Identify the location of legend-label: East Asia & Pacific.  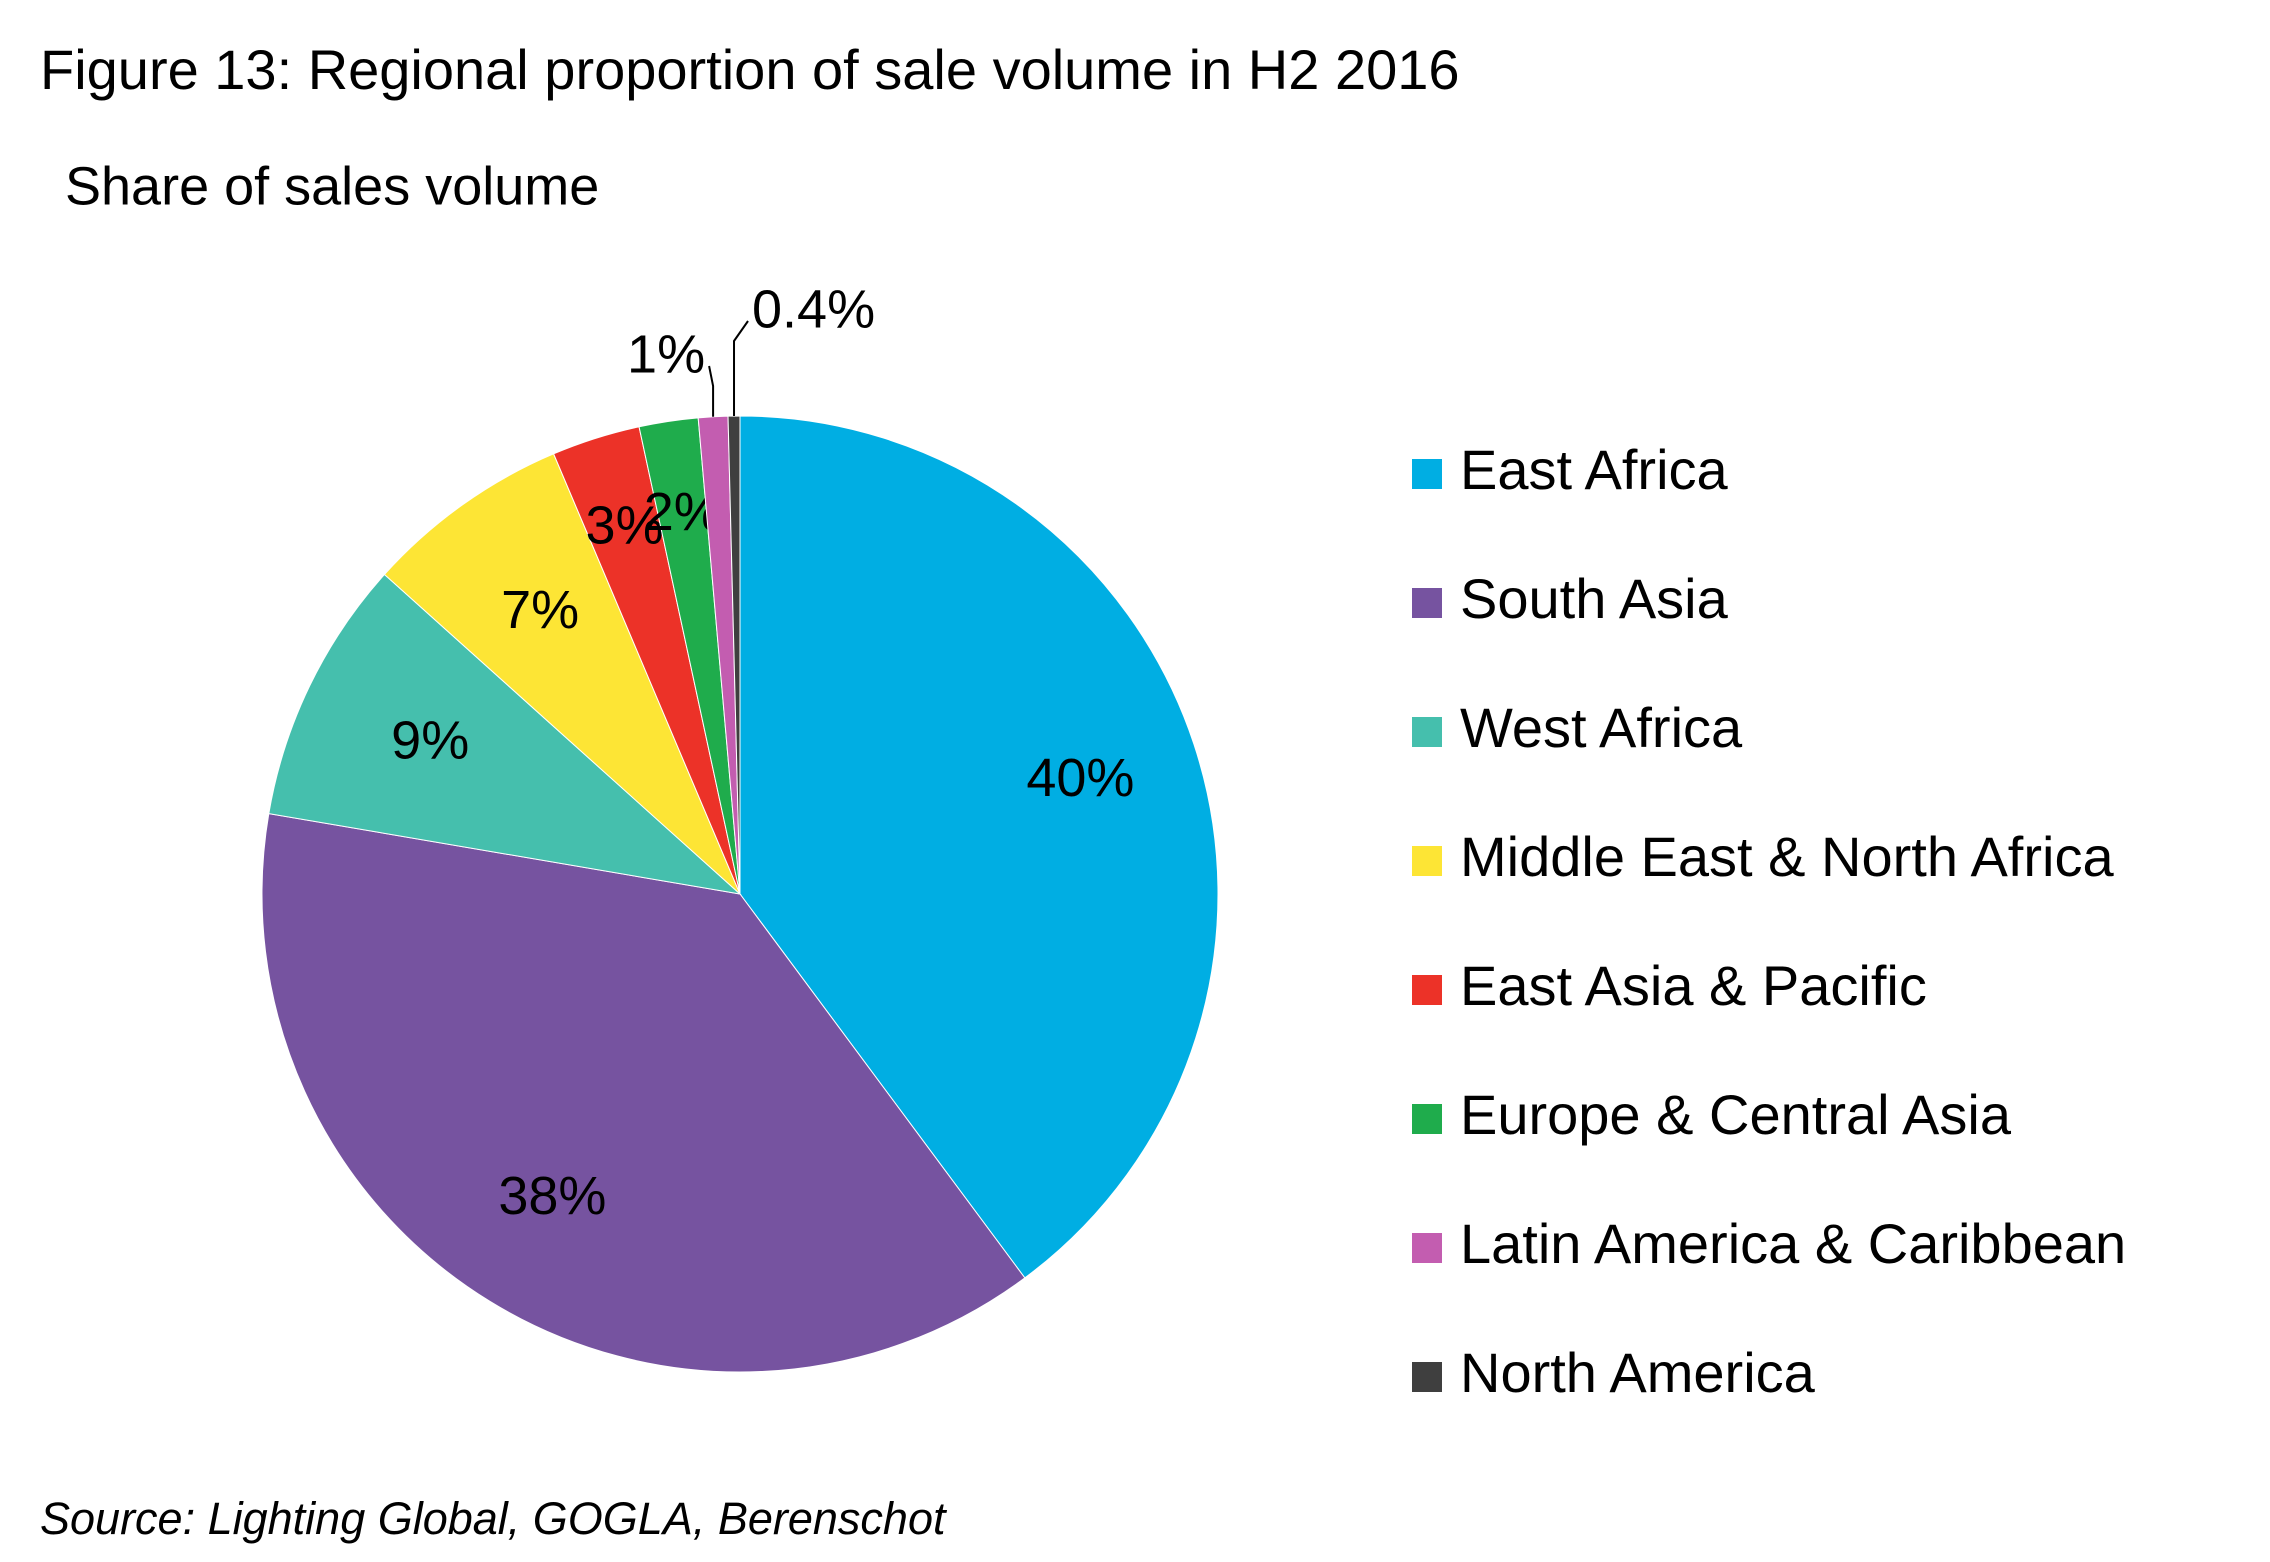
(1693, 985).